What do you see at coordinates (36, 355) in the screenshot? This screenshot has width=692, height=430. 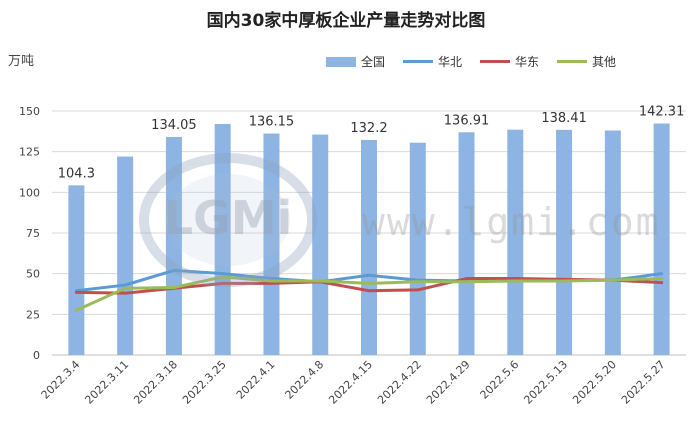 I see `y-tick-label: 0` at bounding box center [36, 355].